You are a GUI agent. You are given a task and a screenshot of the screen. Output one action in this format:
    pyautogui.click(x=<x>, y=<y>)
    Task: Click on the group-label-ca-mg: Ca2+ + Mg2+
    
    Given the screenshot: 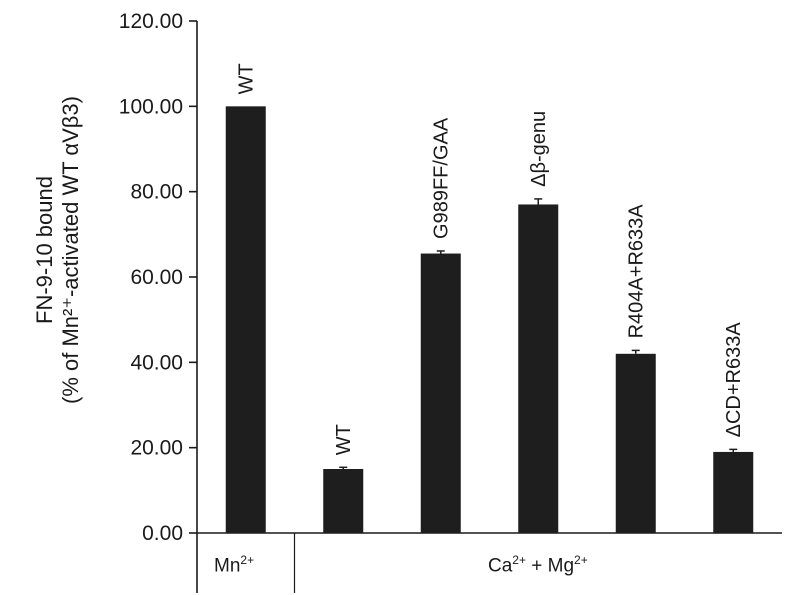 What is the action you would take?
    pyautogui.click(x=538, y=565)
    